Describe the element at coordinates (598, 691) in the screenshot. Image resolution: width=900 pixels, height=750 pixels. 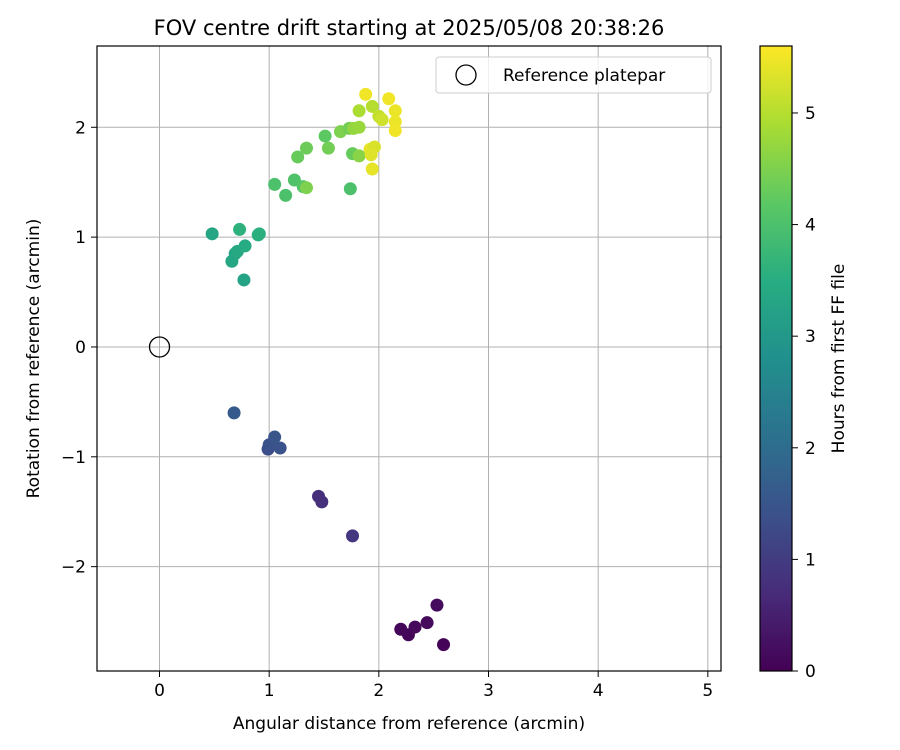
I see `x-tick-label: 4` at that location.